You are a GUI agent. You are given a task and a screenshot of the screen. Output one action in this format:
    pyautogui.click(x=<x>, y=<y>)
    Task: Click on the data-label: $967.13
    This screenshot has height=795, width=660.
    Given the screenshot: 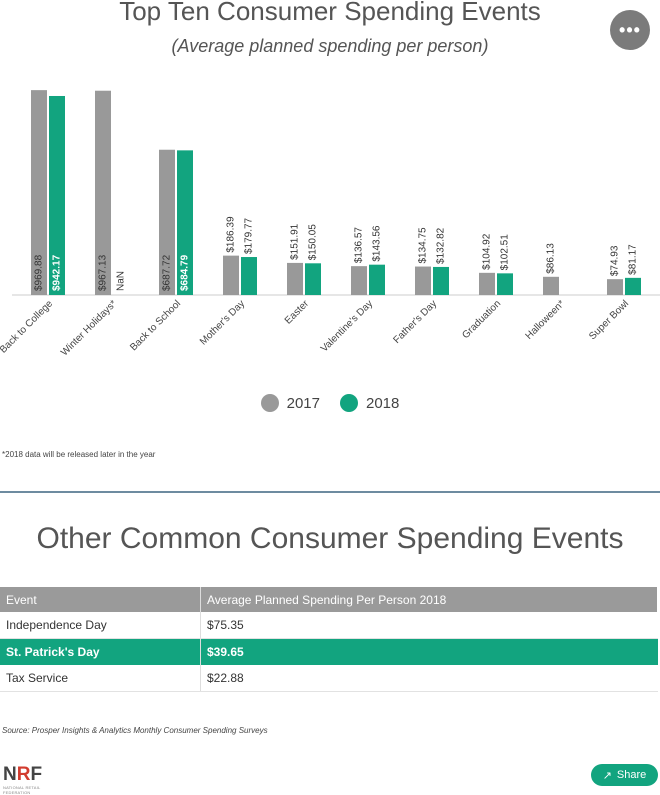 What is the action you would take?
    pyautogui.click(x=103, y=272)
    